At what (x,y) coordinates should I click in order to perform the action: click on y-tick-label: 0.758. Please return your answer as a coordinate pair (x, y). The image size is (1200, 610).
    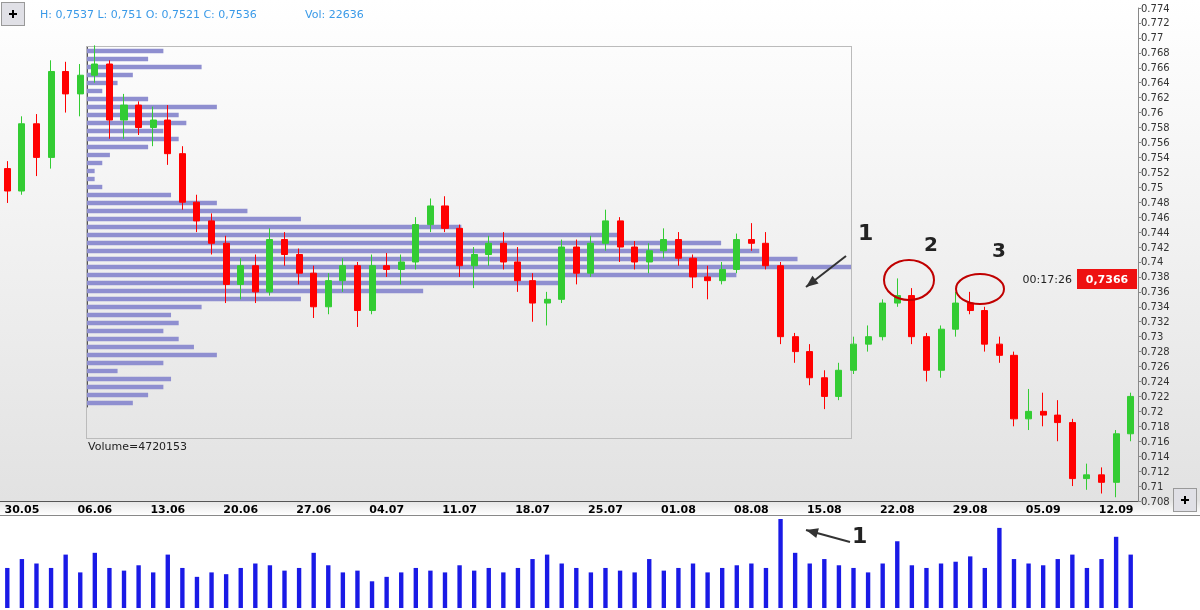
    Looking at the image, I should click on (1155, 128).